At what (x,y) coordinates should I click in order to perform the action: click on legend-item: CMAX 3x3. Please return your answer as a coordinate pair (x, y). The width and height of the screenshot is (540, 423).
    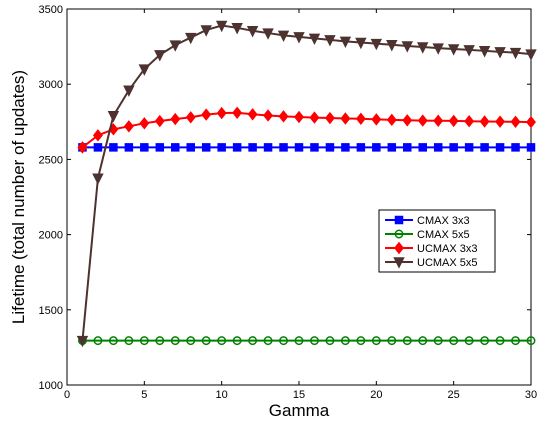
    Looking at the image, I should click on (427, 221).